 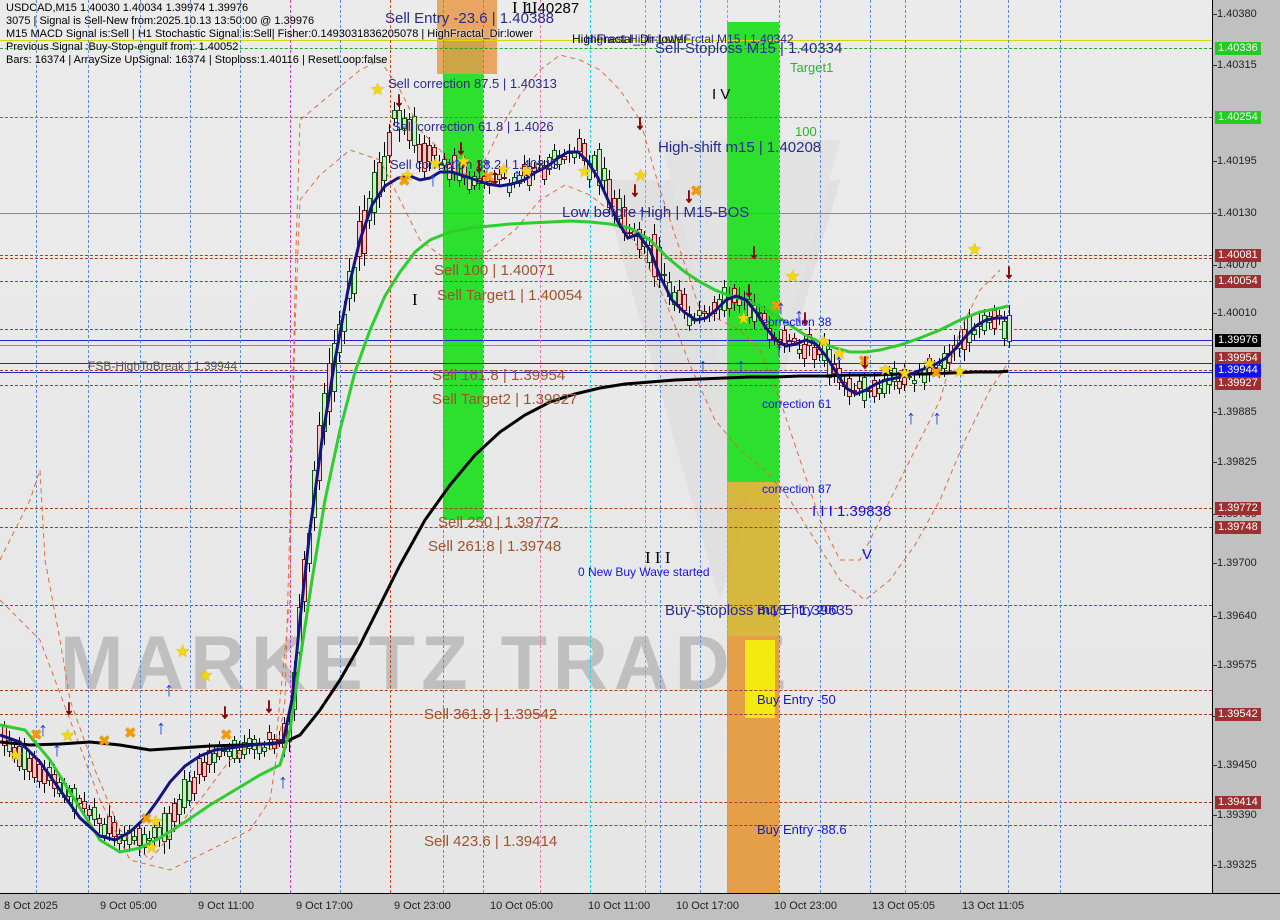 I want to click on price-tick-label: 1.39885, so click(x=1235, y=412).